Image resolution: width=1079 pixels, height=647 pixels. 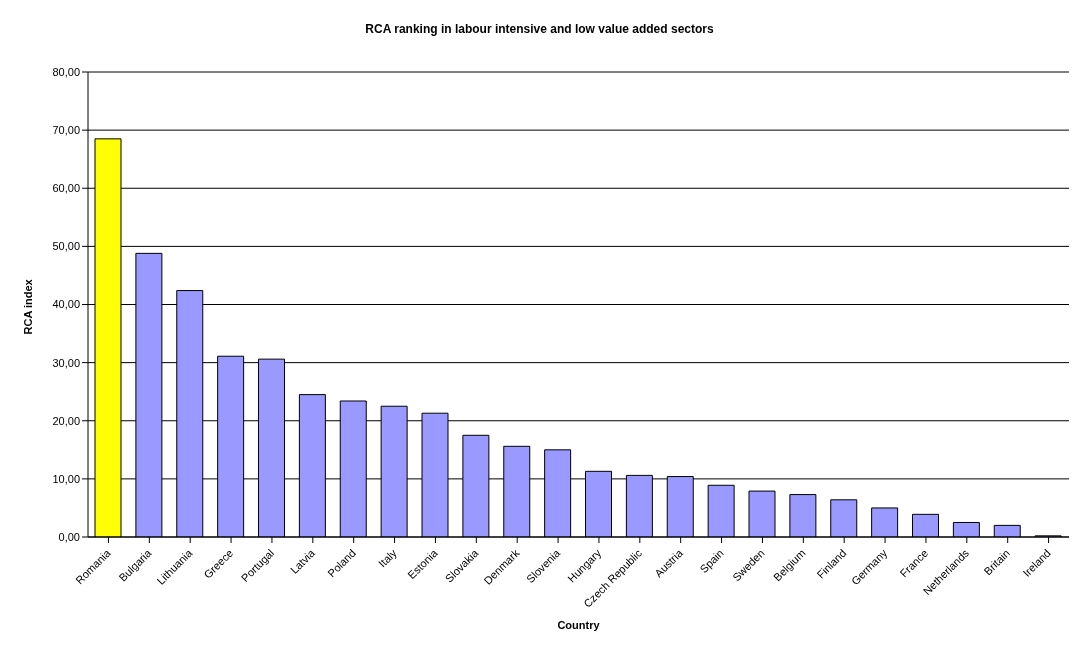 What do you see at coordinates (27, 306) in the screenshot?
I see `y-axis-title: RCA index` at bounding box center [27, 306].